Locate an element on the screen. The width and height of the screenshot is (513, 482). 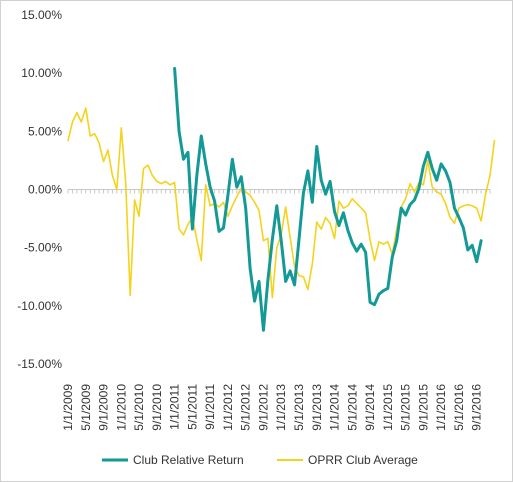
y-tick-label: -5.00% is located at coordinates (43, 248).